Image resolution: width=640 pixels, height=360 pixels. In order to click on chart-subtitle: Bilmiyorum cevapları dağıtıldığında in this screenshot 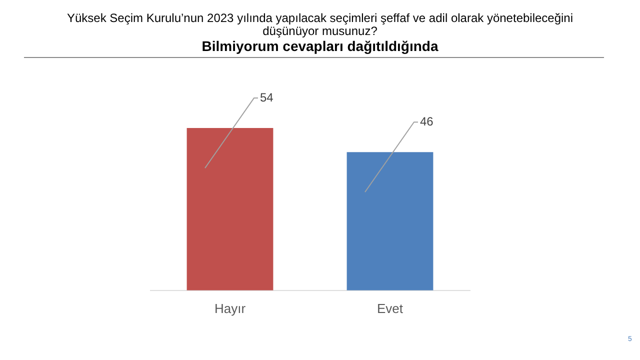, I will do `click(320, 46)`.